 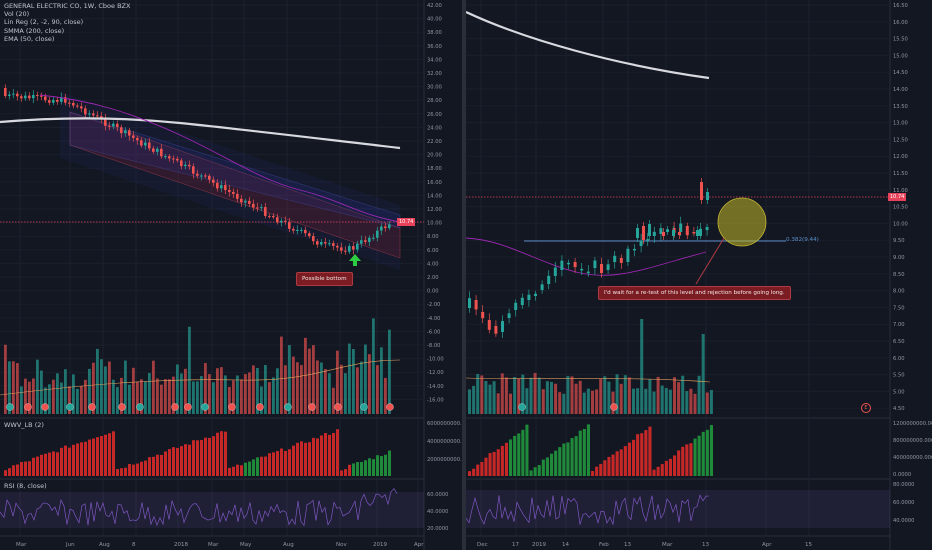 What do you see at coordinates (899, 376) in the screenshot?
I see `price-tick: 5.50` at bounding box center [899, 376].